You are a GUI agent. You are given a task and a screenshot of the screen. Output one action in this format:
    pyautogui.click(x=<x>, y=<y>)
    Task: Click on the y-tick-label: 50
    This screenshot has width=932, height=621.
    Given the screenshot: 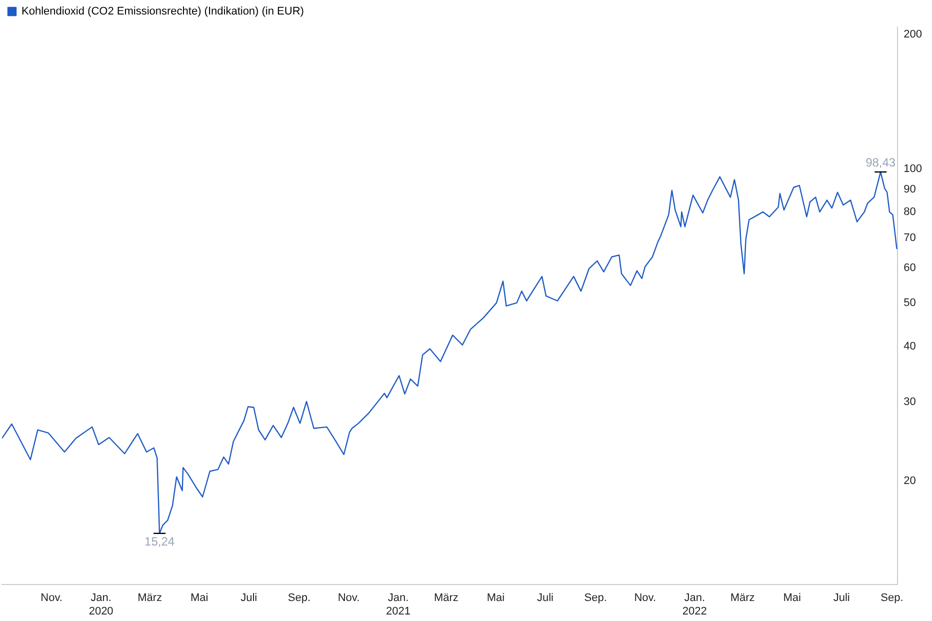 What is the action you would take?
    pyautogui.click(x=910, y=303)
    